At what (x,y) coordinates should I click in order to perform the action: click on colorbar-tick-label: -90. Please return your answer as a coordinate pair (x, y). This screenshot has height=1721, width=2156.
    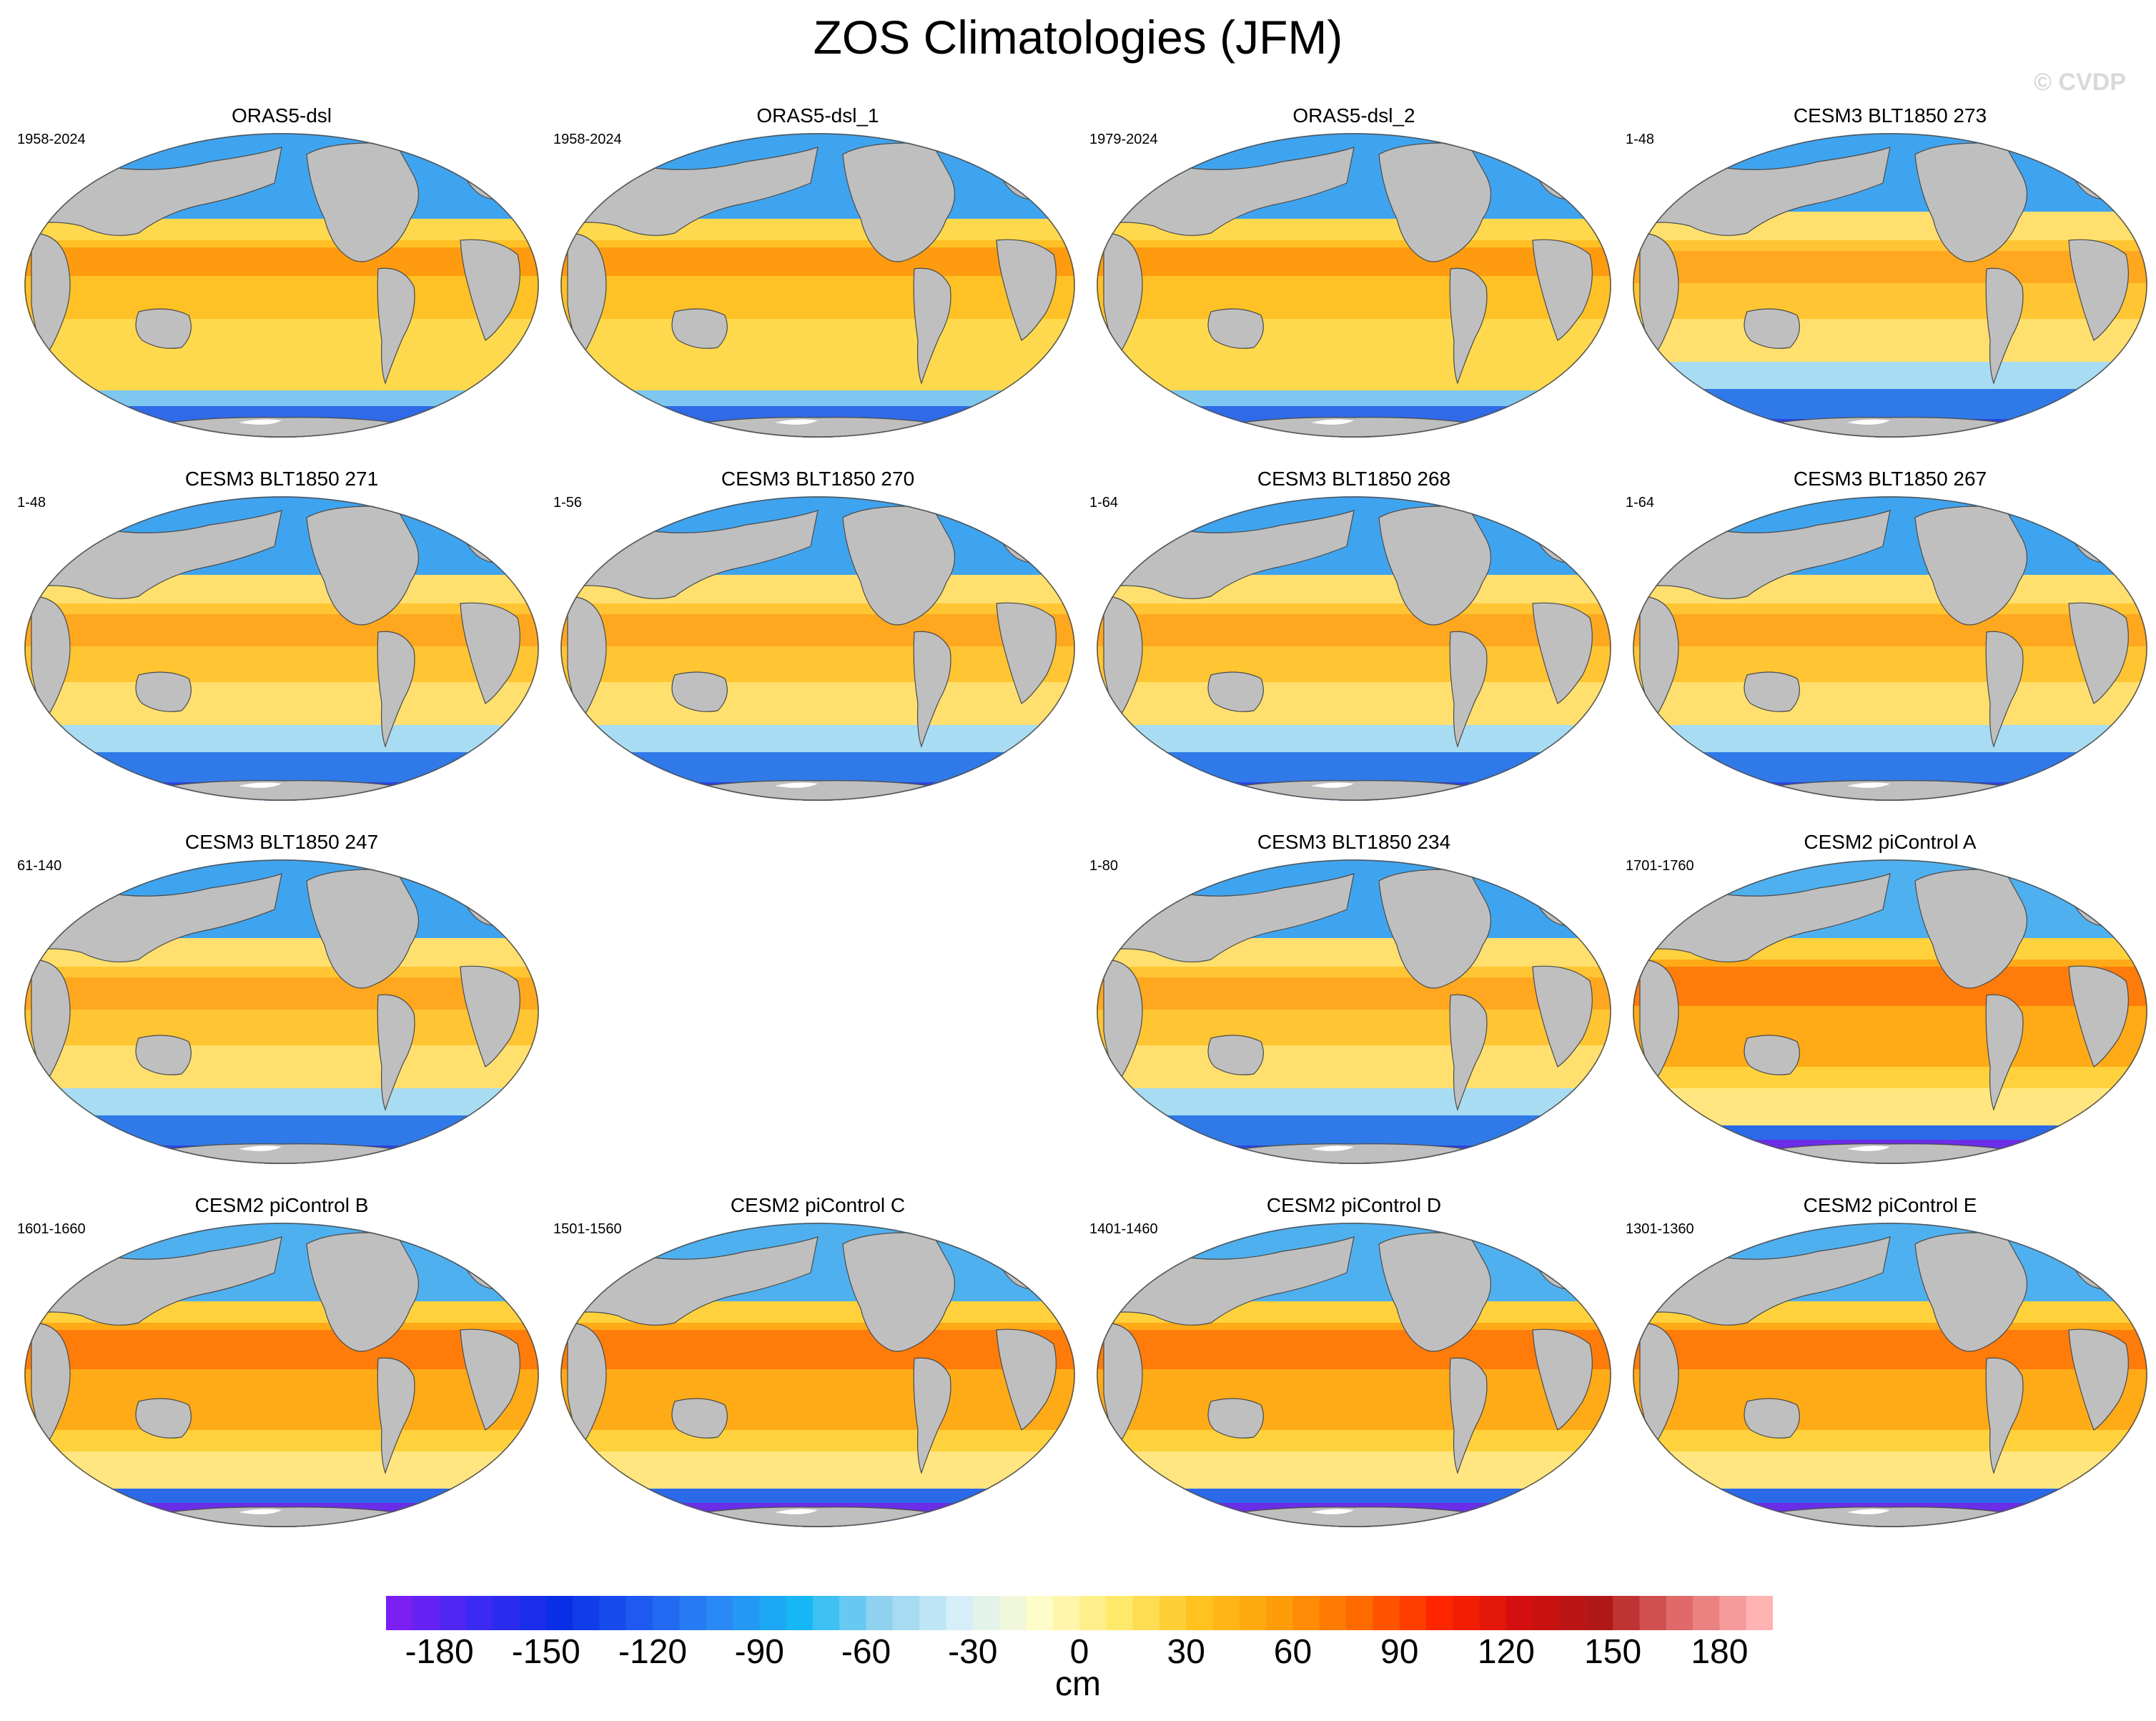
    Looking at the image, I should click on (759, 1652).